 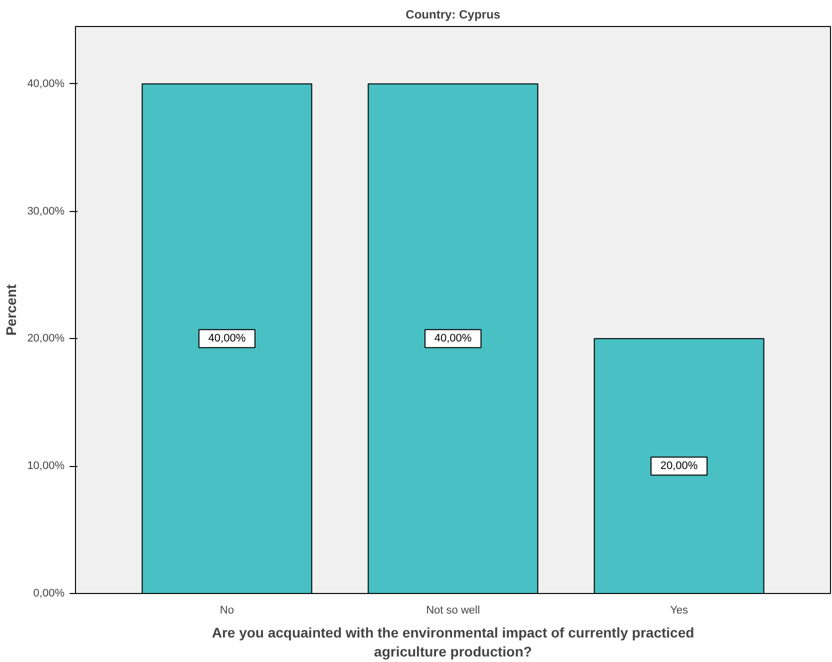 What do you see at coordinates (679, 610) in the screenshot?
I see `x-tick-label: Yes` at bounding box center [679, 610].